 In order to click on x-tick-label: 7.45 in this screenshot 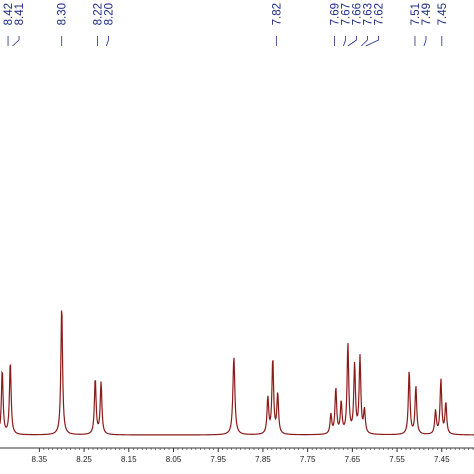, I will do `click(442, 459)`.